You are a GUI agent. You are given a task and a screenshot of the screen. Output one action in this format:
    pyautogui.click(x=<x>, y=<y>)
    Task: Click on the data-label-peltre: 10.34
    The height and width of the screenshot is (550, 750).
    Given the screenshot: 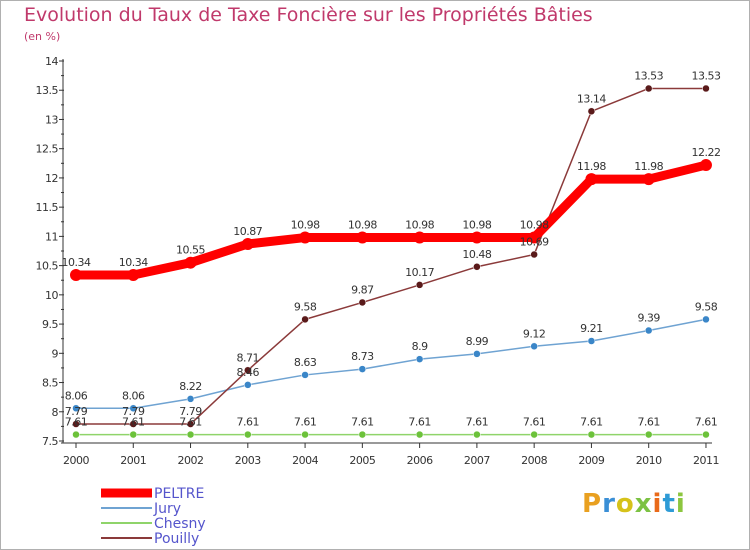 What is the action you would take?
    pyautogui.click(x=76, y=262)
    